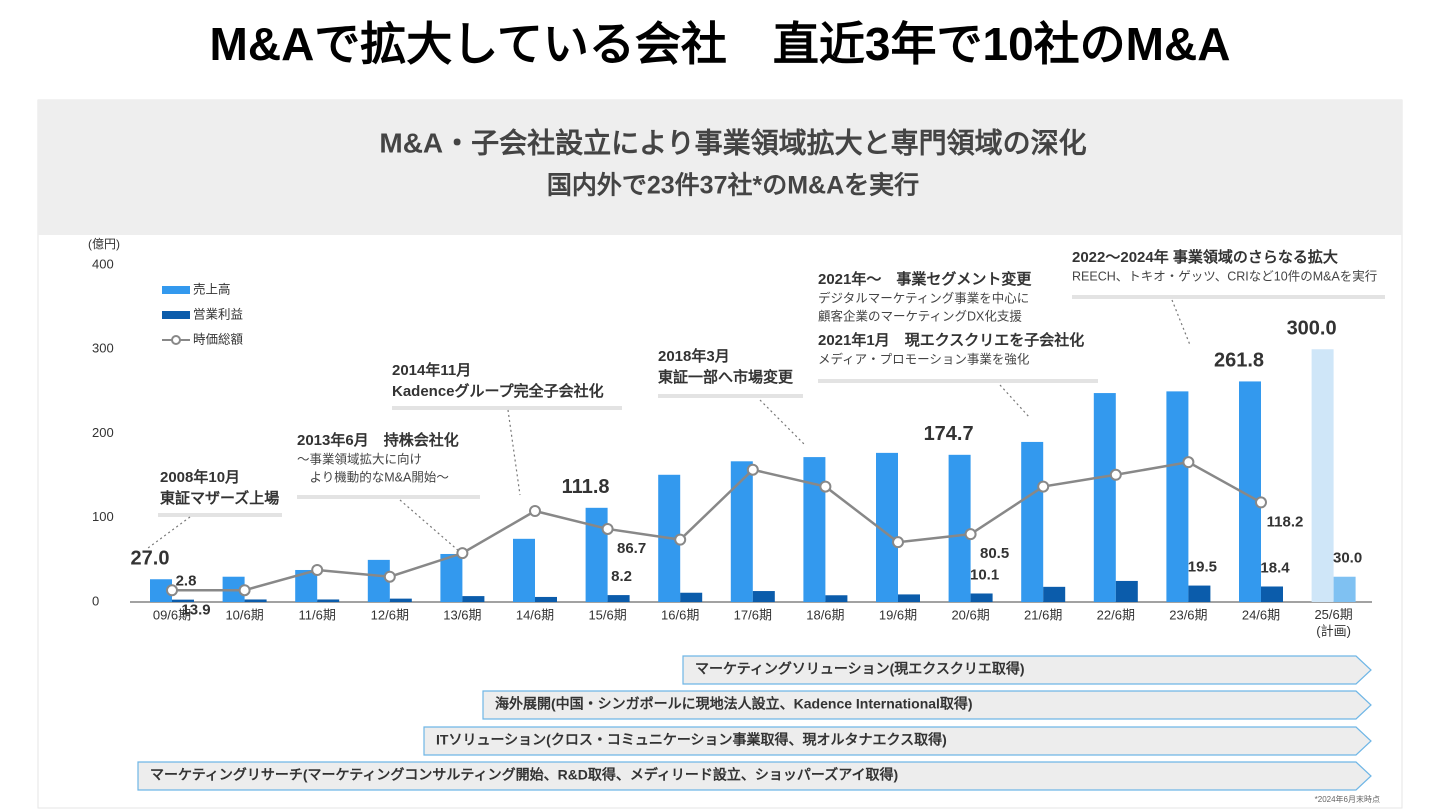 The width and height of the screenshot is (1440, 810). I want to click on annotation-heading: Kadenceグループ完全子会社化, so click(498, 391).